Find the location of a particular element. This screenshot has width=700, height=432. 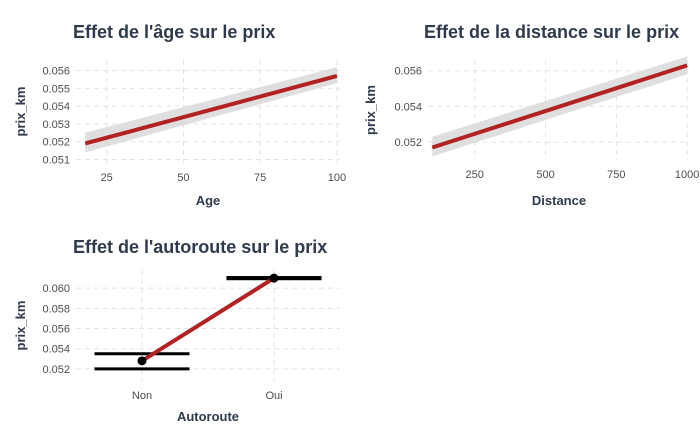

y-tick-label: 0.058 is located at coordinates (56, 309).